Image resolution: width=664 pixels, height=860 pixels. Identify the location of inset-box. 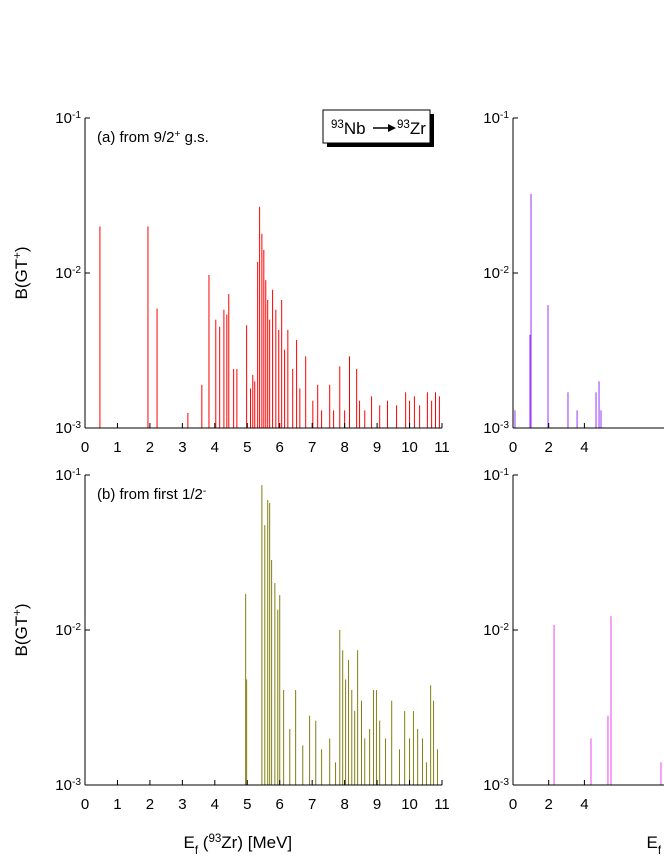
(378, 128).